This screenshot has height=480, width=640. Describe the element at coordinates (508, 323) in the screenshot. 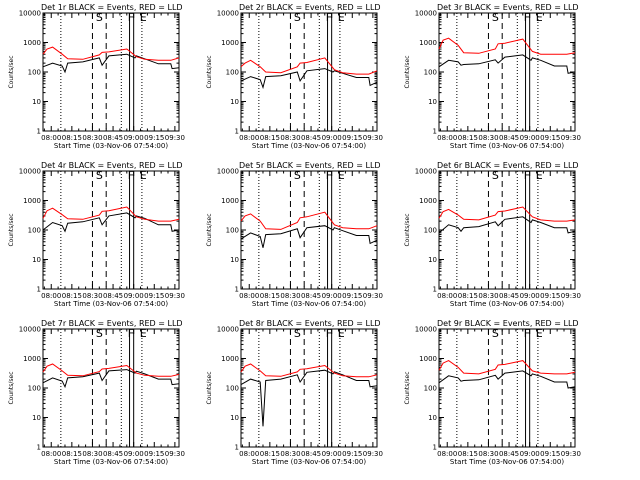

I see `panel-title: Det 9r BLACK = Events, RED = LLD` at that location.